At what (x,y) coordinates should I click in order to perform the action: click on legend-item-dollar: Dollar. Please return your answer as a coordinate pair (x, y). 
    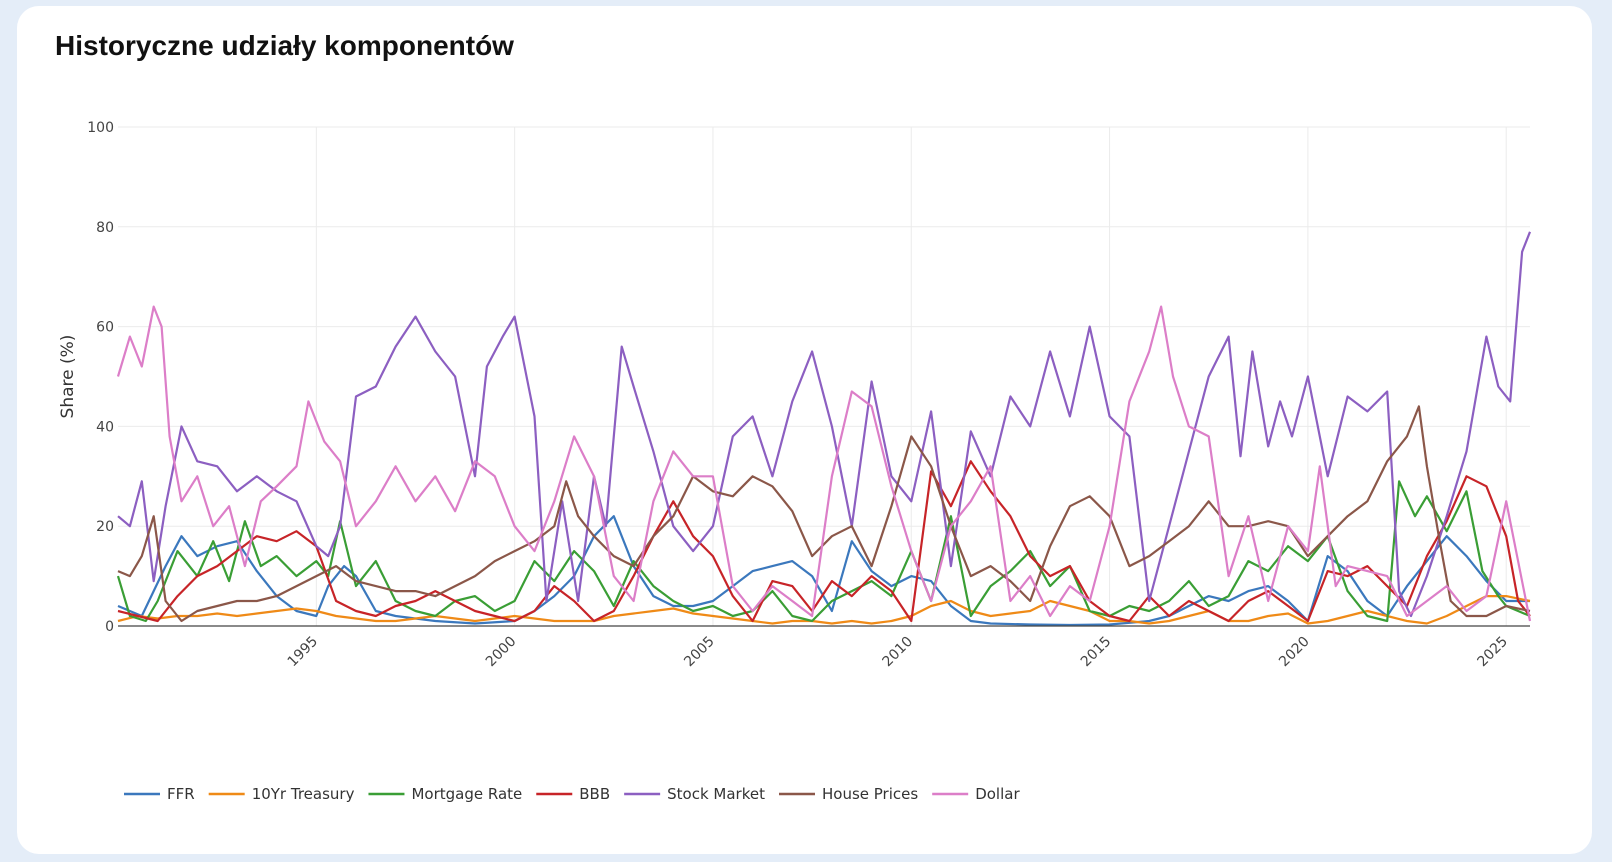
    Looking at the image, I should click on (976, 794).